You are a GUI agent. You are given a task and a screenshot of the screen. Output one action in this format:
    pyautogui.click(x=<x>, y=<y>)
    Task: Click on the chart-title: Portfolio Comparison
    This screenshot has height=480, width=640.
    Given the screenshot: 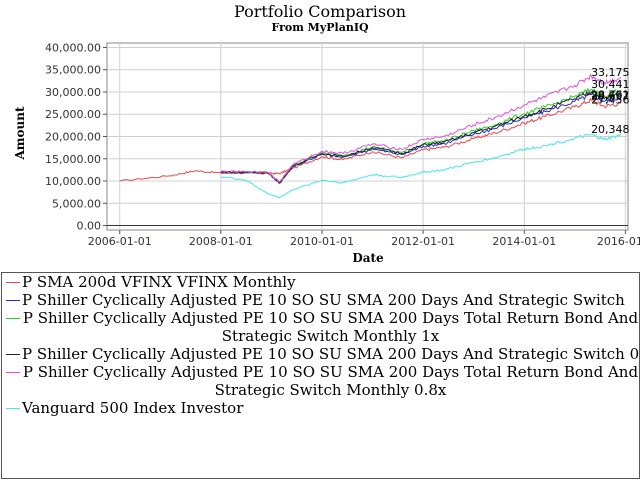 What is the action you would take?
    pyautogui.click(x=320, y=11)
    